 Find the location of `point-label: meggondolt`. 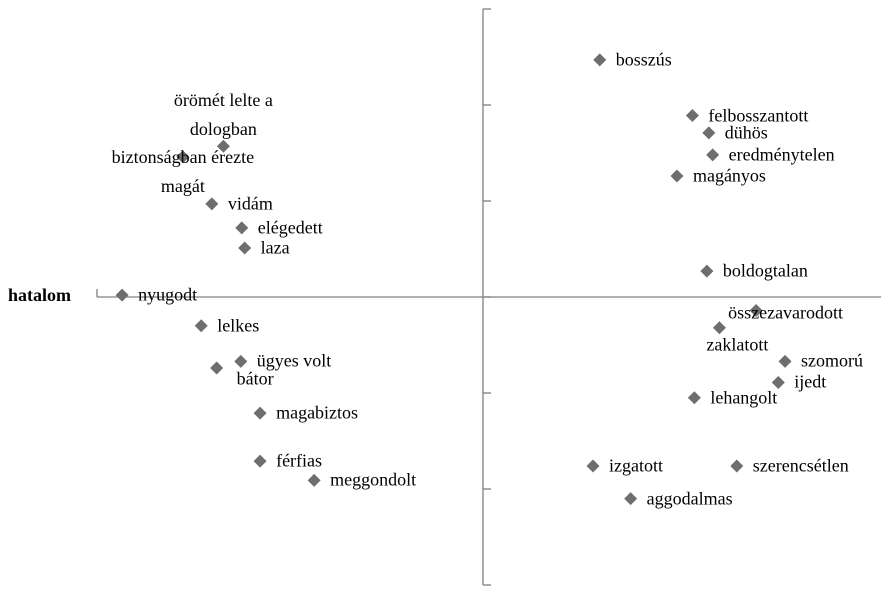

point-label: meggondolt is located at coordinates (373, 479).